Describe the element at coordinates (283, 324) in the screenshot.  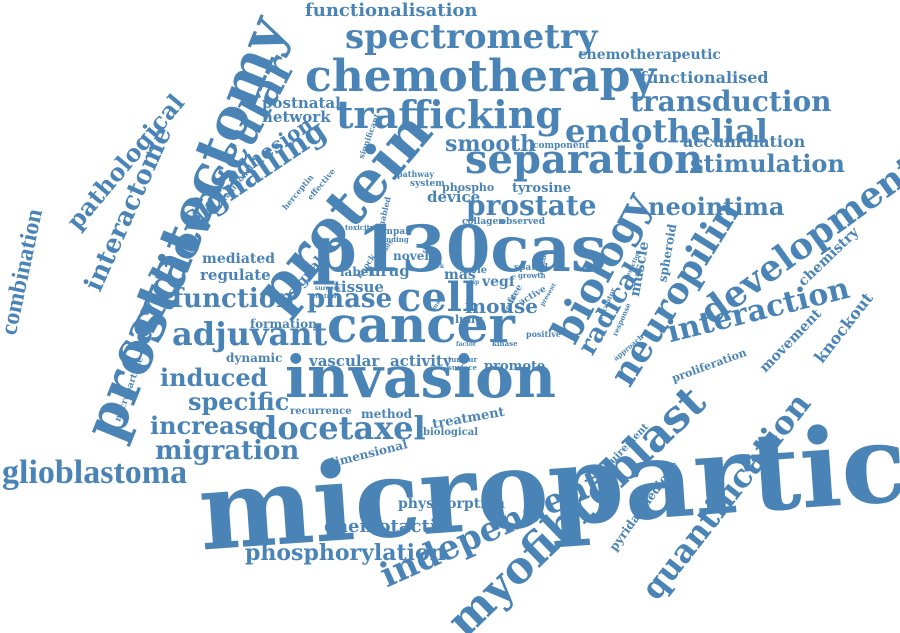
I see `word-formation: formation` at that location.